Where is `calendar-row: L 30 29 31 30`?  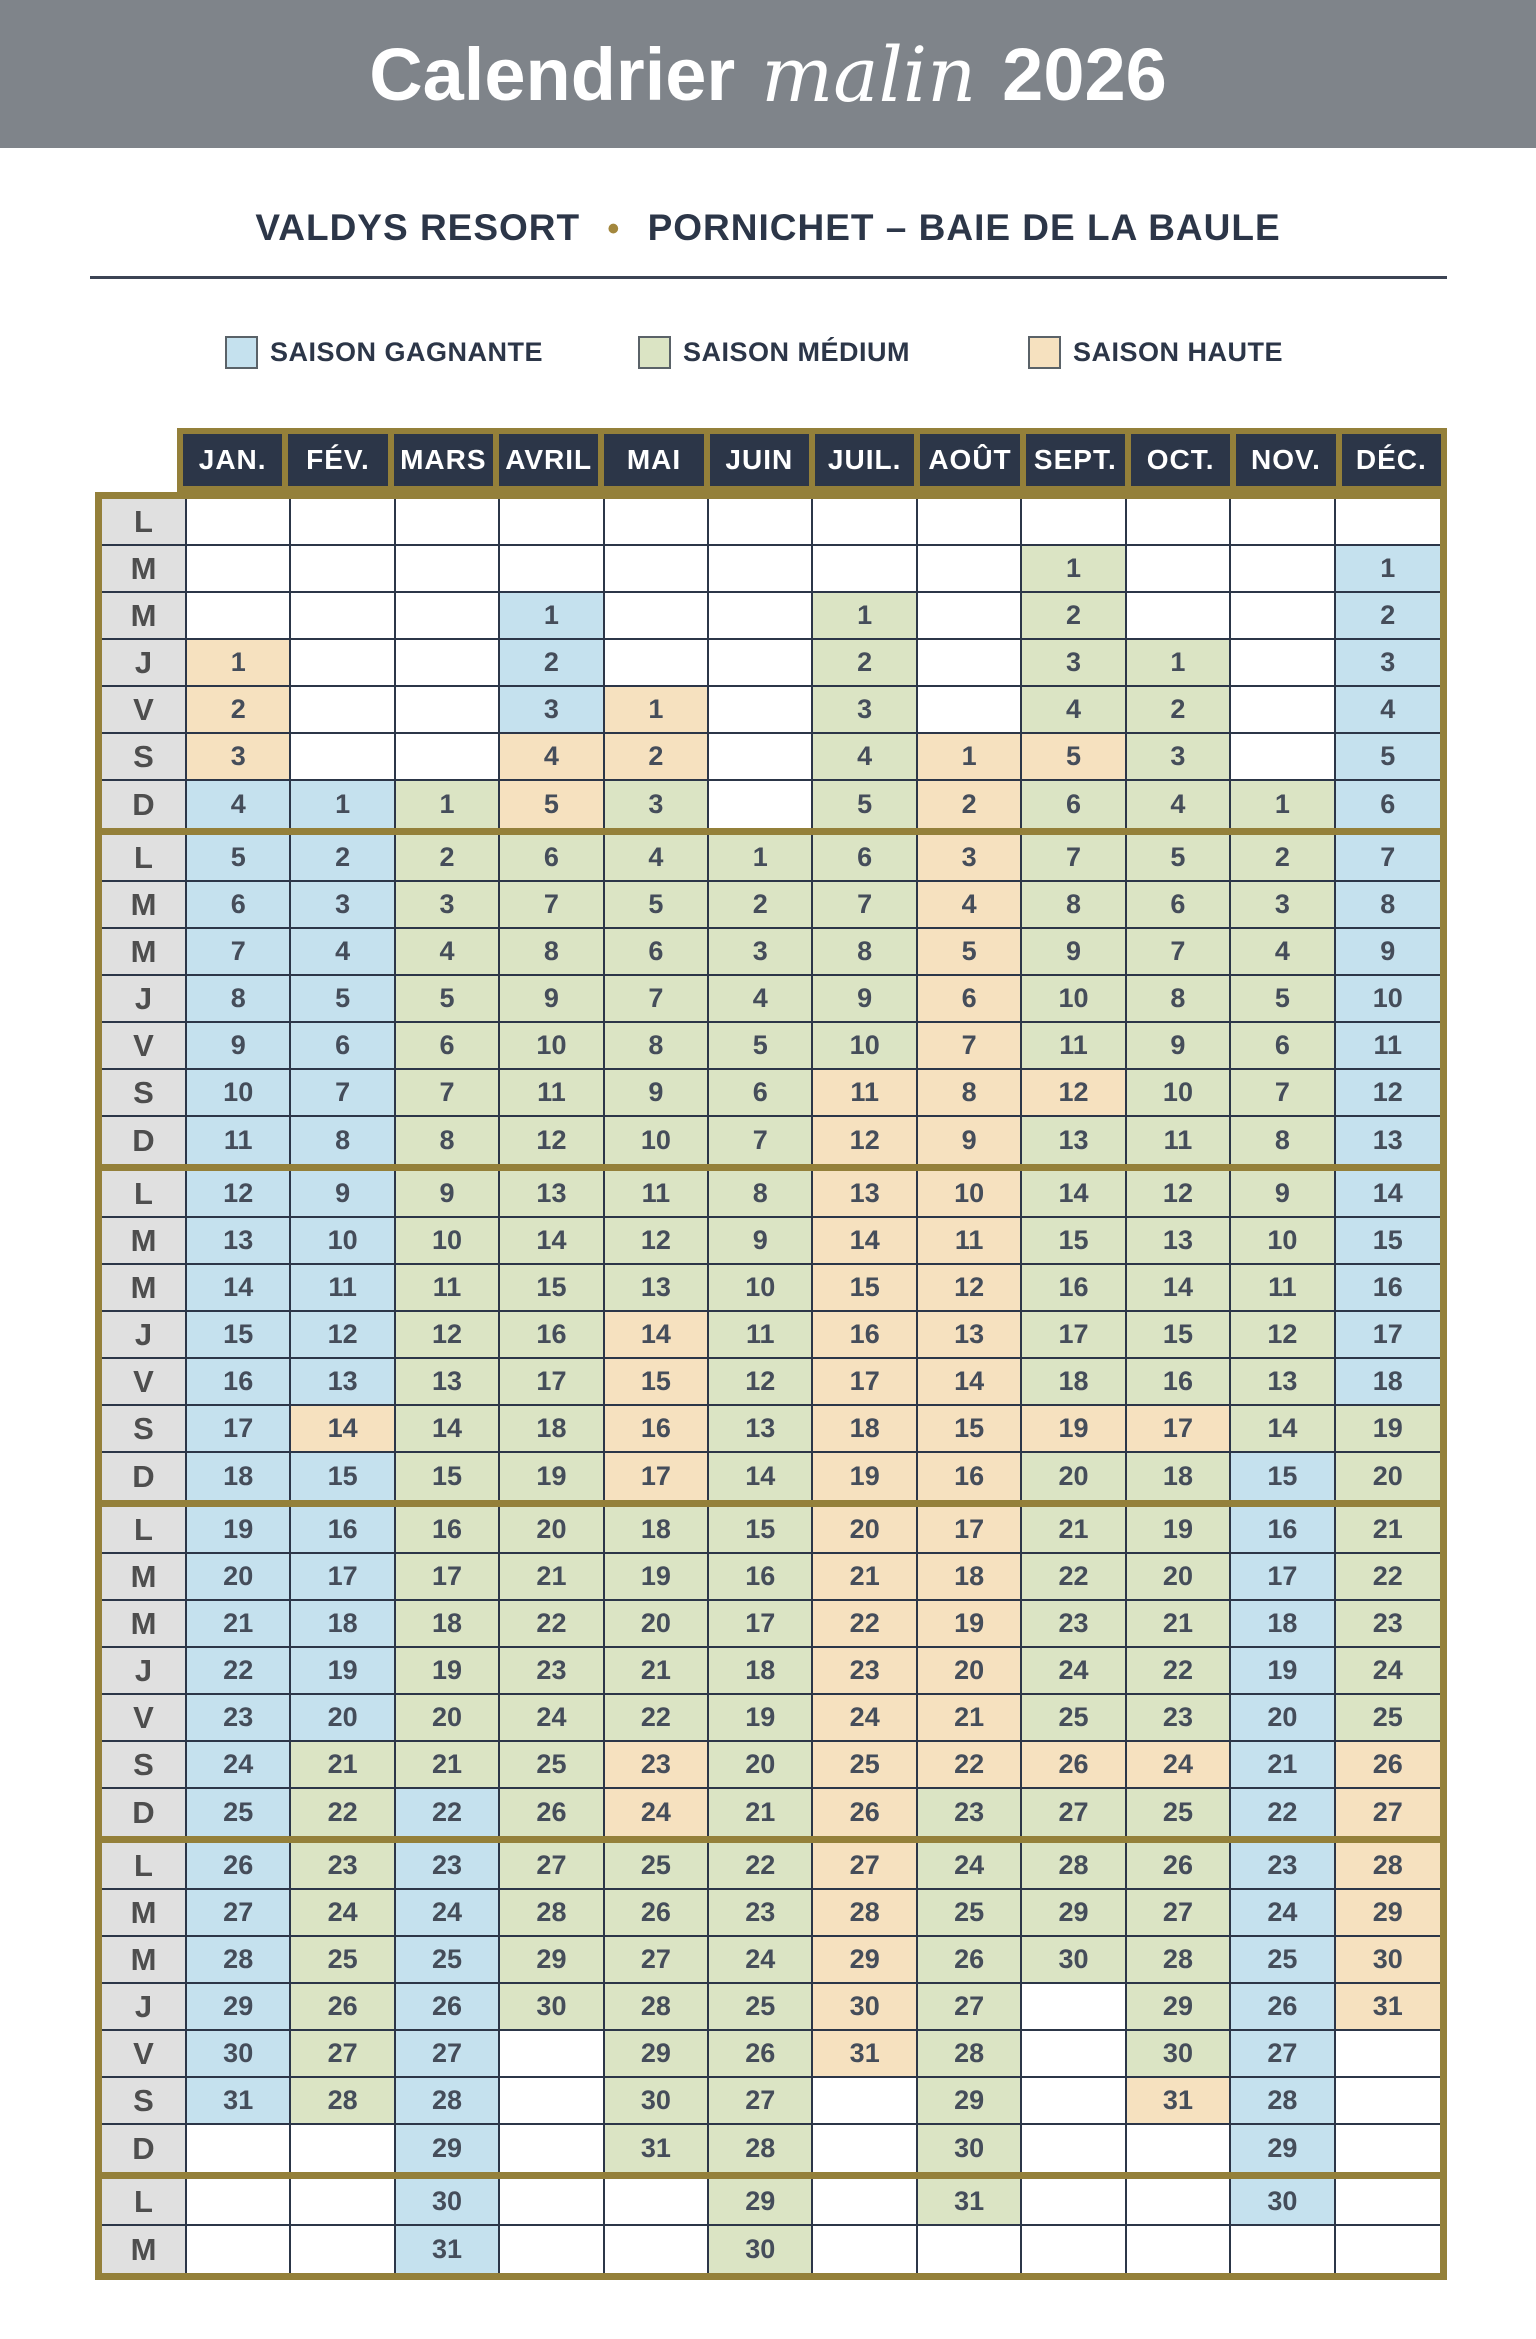 calendar-row: L 30 29 31 30 is located at coordinates (771, 2202).